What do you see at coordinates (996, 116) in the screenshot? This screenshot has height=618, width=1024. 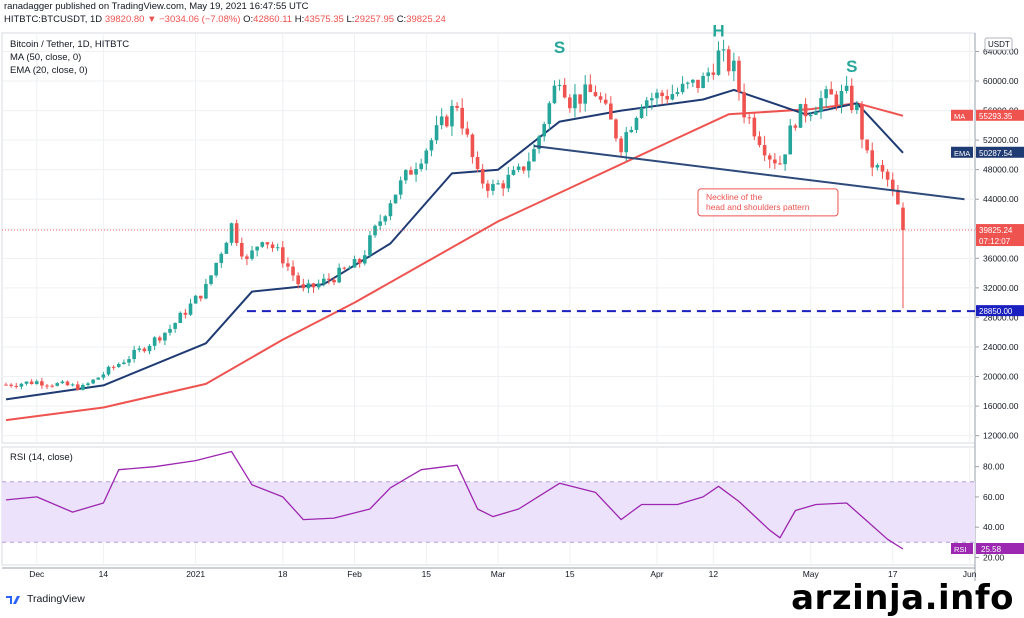 I see `axis-price-value: 55293.35` at bounding box center [996, 116].